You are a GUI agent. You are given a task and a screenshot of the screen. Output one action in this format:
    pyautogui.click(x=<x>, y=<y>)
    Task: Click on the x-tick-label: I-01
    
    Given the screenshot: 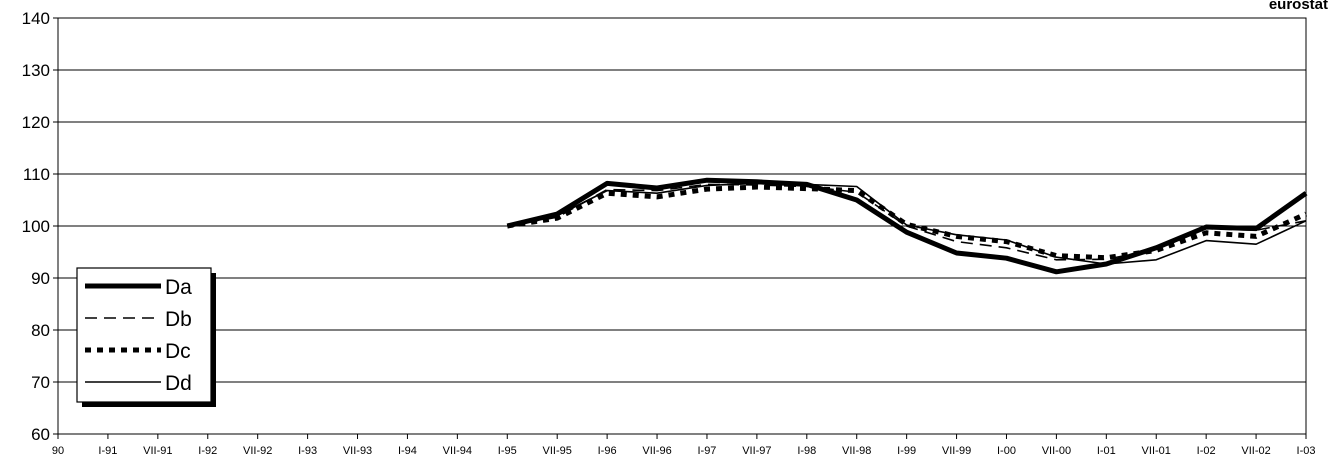 What is the action you would take?
    pyautogui.click(x=1106, y=451)
    